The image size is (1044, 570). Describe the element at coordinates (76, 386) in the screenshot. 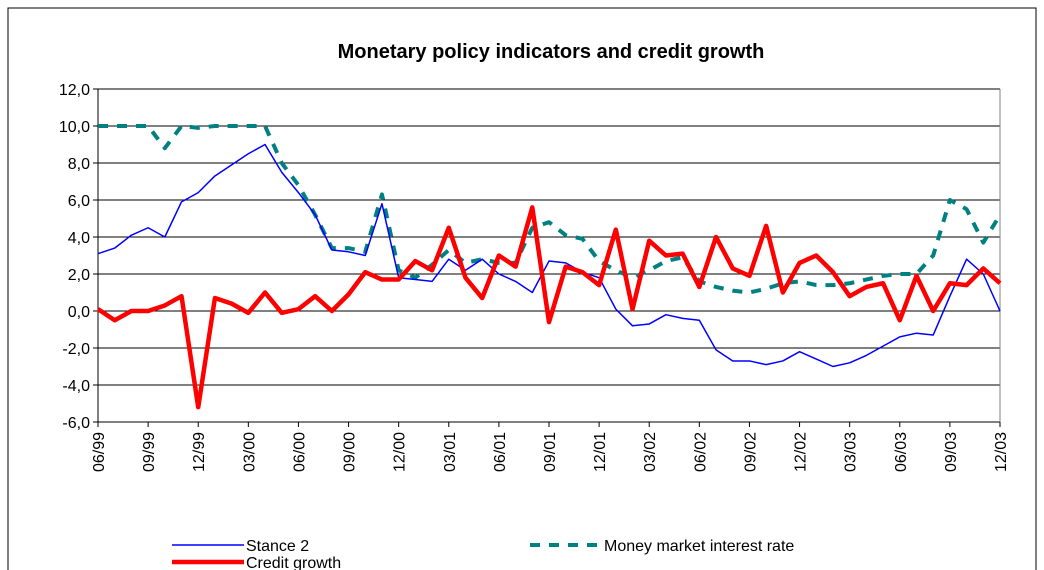

I see `y-tick-label: -4,0` at that location.